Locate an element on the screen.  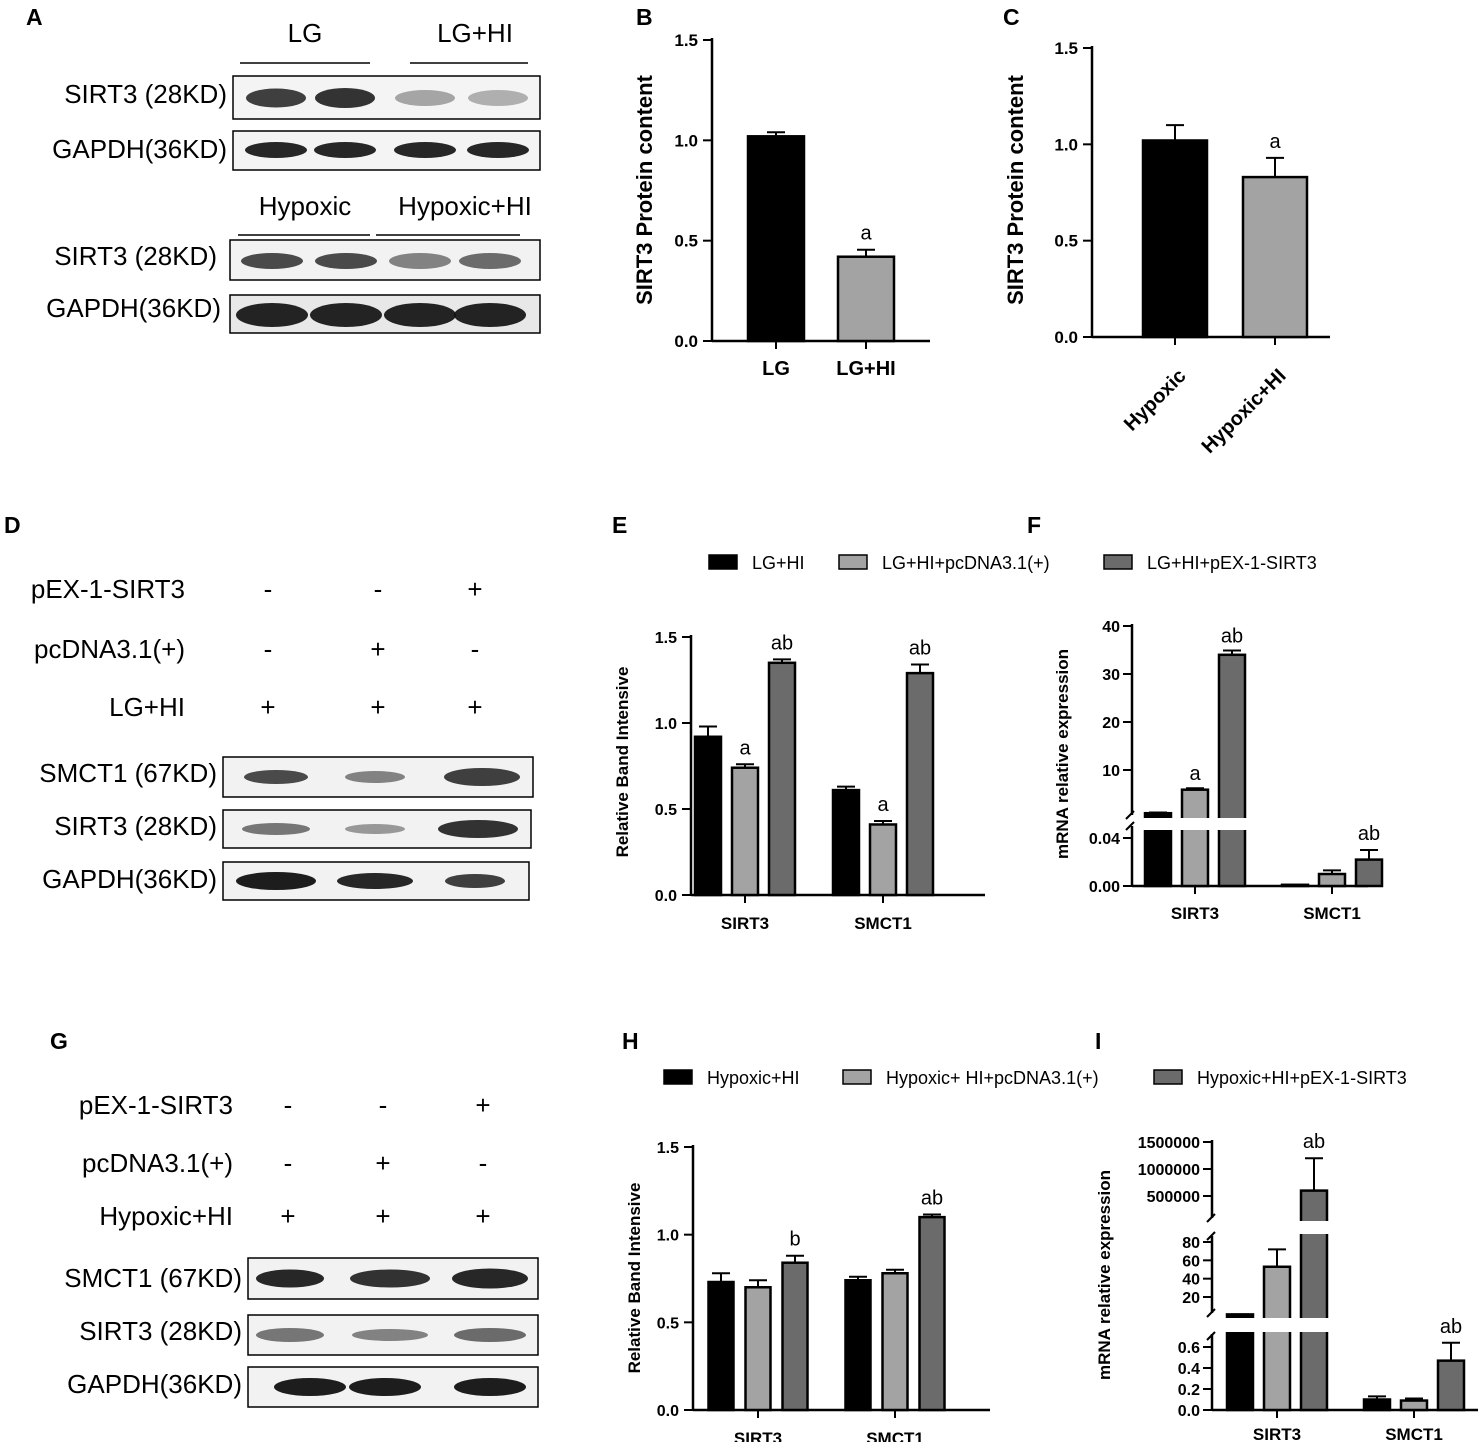
blot-a-row-label: GAPDH(36KD) is located at coordinates (133, 308).